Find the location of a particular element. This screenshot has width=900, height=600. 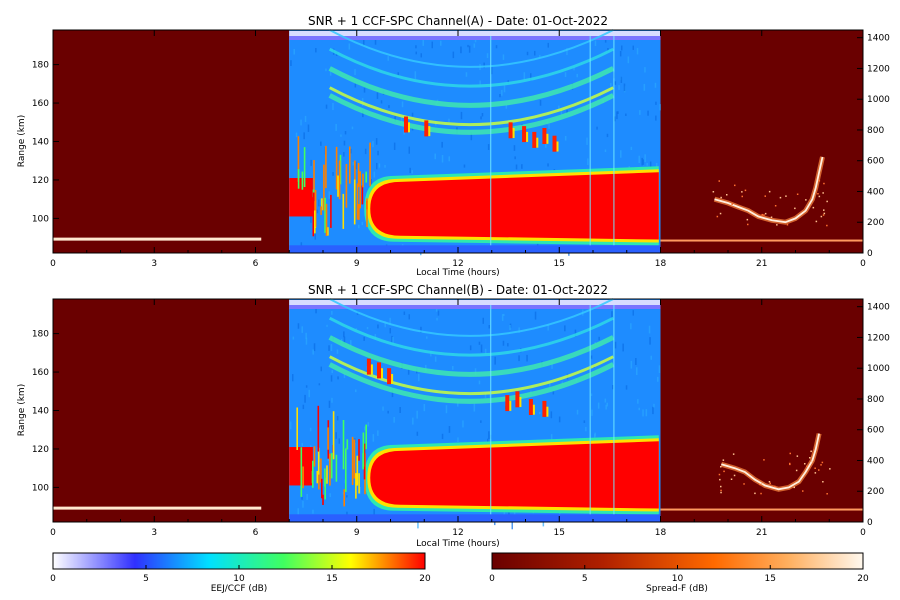

x-tick-label: 21 is located at coordinates (761, 533).